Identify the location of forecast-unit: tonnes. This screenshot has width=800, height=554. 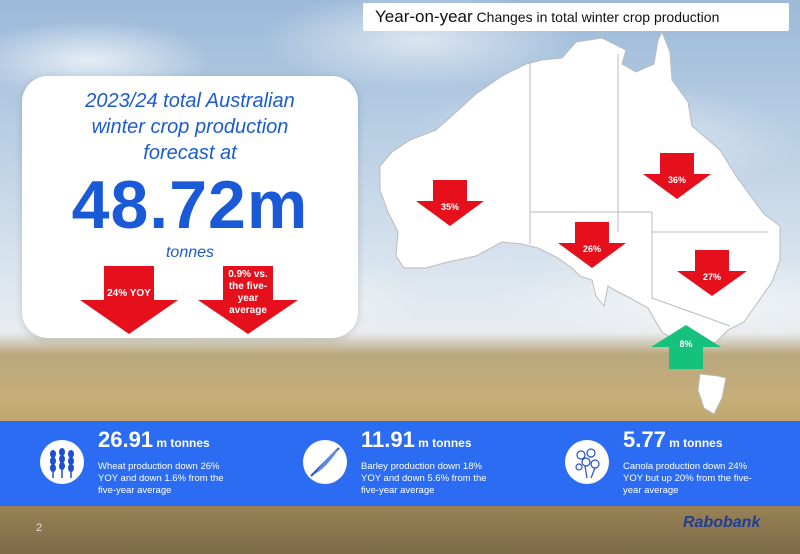
(190, 252).